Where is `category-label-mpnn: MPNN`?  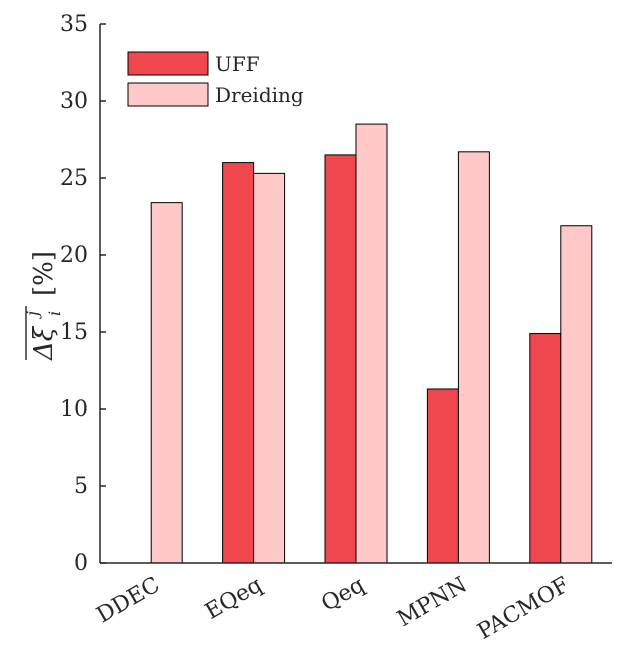
category-label-mpnn: MPNN is located at coordinates (432, 603).